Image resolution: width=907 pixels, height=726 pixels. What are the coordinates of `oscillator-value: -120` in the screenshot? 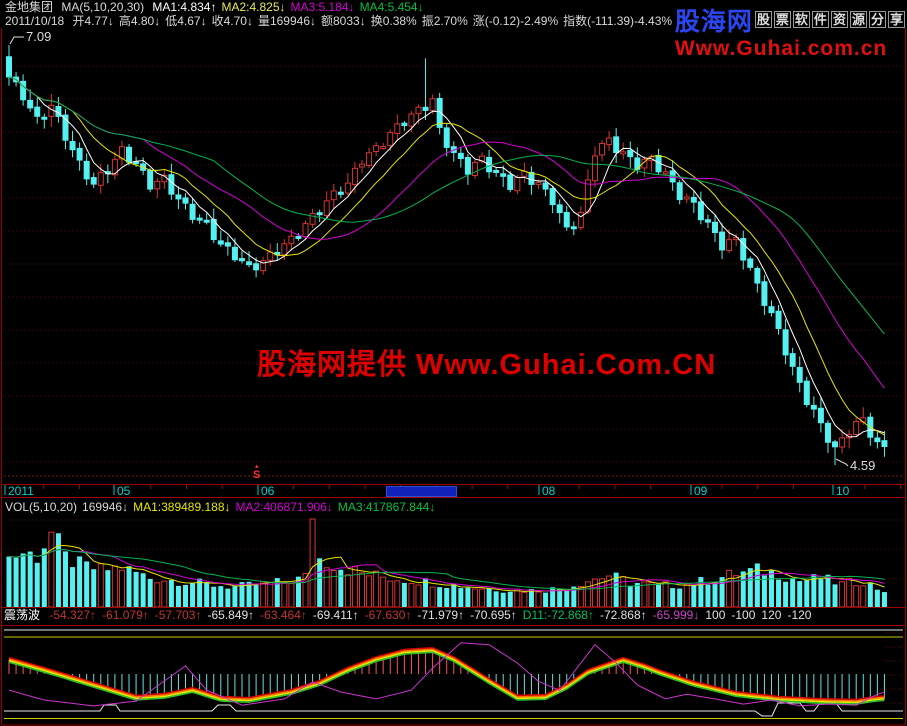 It's located at (799, 615).